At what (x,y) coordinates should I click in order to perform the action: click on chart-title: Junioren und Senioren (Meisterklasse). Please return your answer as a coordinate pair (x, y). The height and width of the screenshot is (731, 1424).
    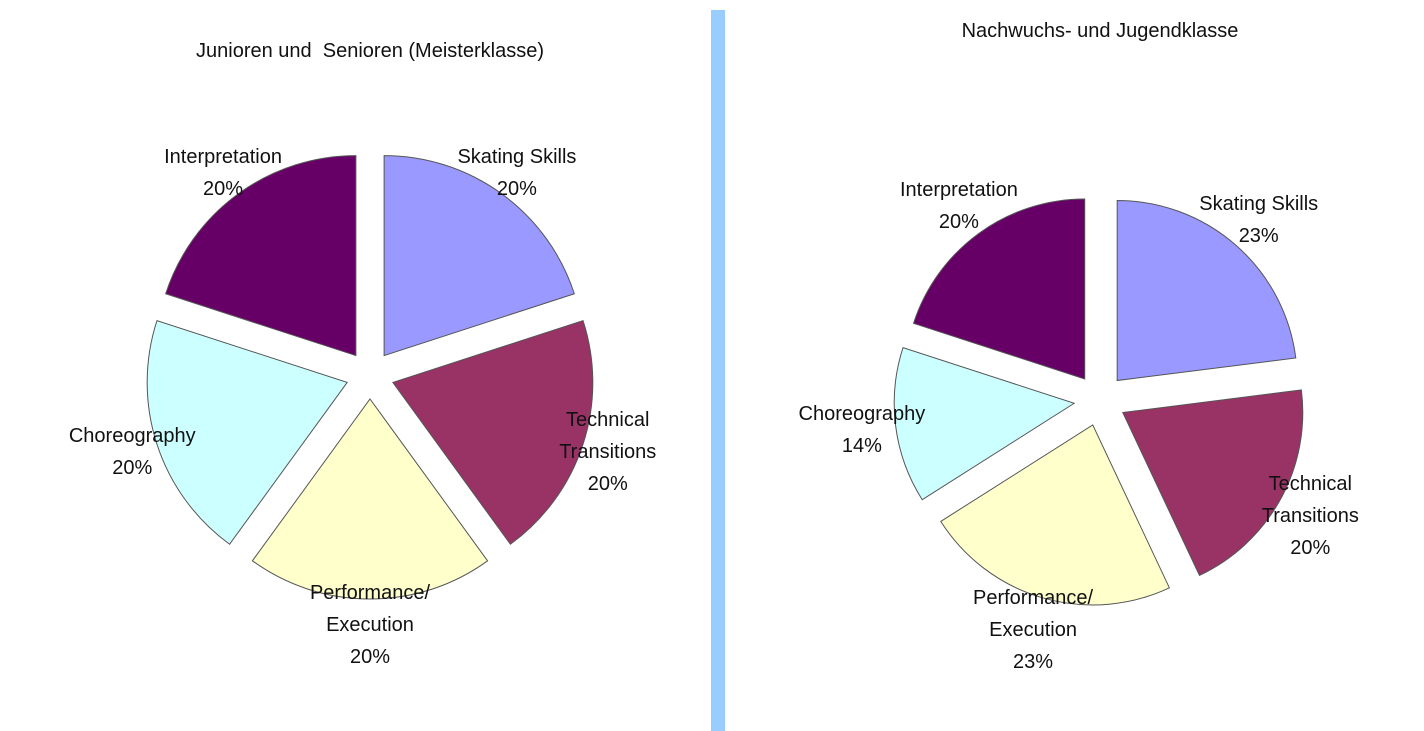
    Looking at the image, I should click on (370, 51).